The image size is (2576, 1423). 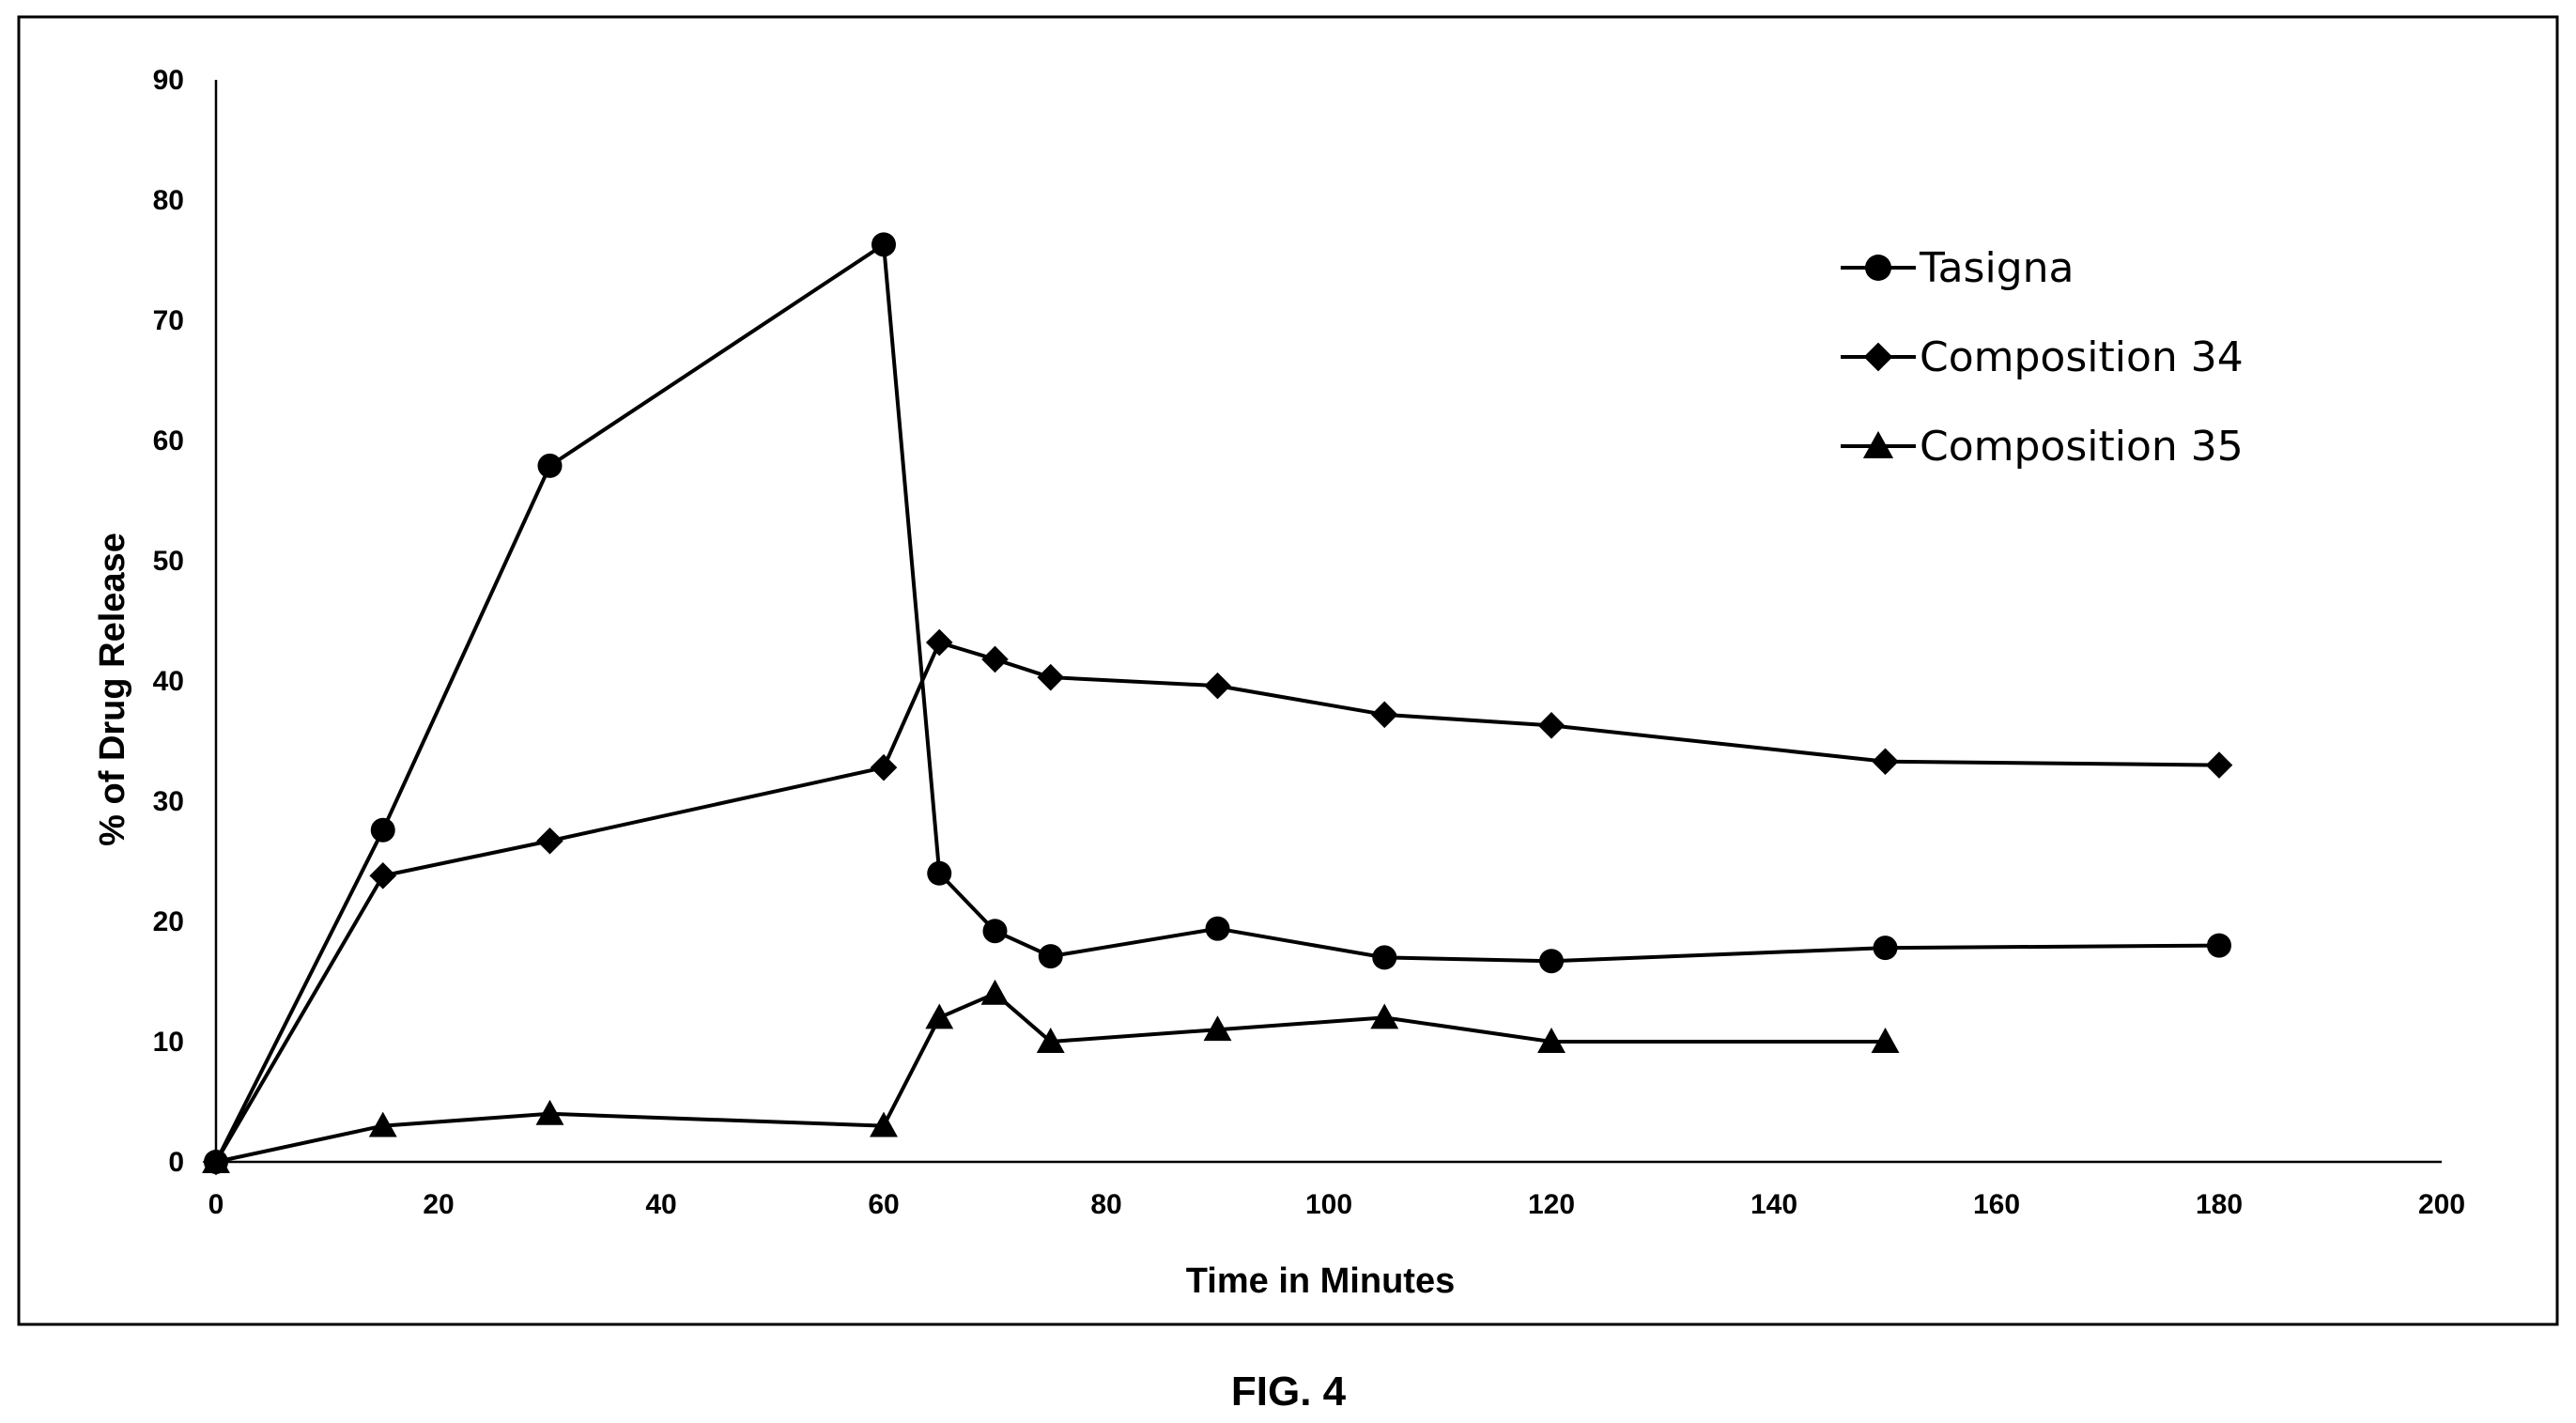 What do you see at coordinates (438, 1205) in the screenshot?
I see `x-tick-label: 20` at bounding box center [438, 1205].